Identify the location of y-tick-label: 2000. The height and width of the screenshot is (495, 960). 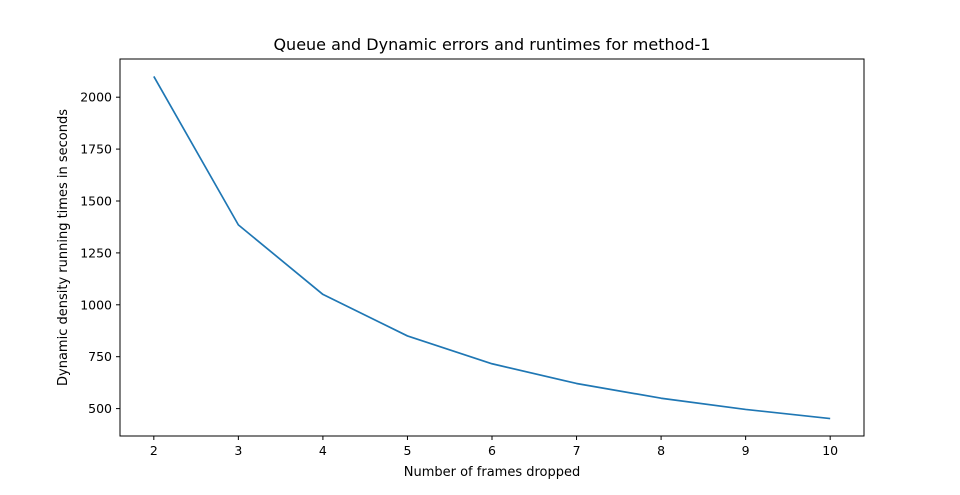
(96, 97).